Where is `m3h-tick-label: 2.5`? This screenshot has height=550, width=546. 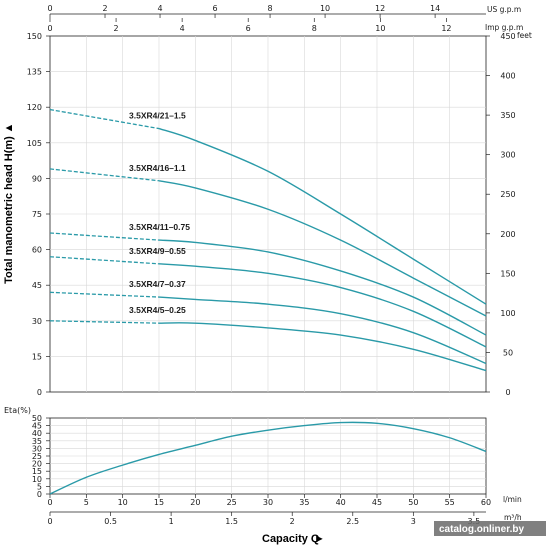 m3h-tick-label: 2.5 is located at coordinates (352, 521).